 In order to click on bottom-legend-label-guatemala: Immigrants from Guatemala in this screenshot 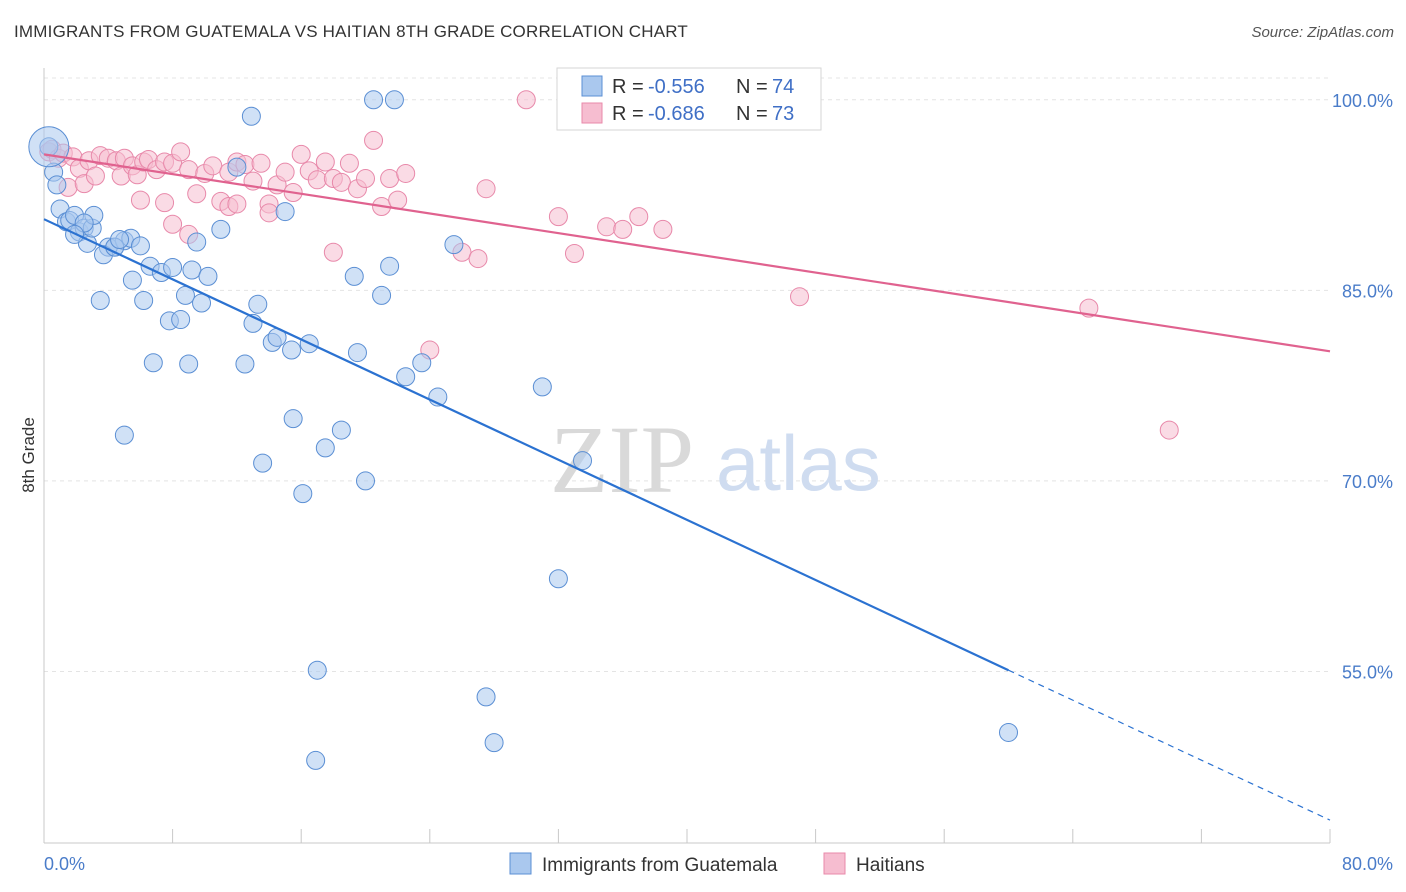, I will do `click(660, 865)`.